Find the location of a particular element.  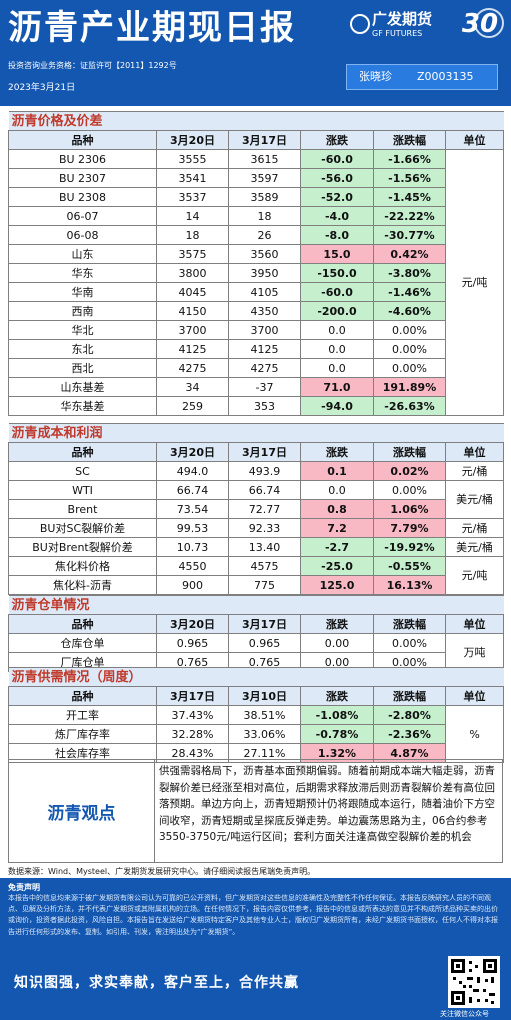

table-cell: 焦化料-沥青 is located at coordinates (82, 585).